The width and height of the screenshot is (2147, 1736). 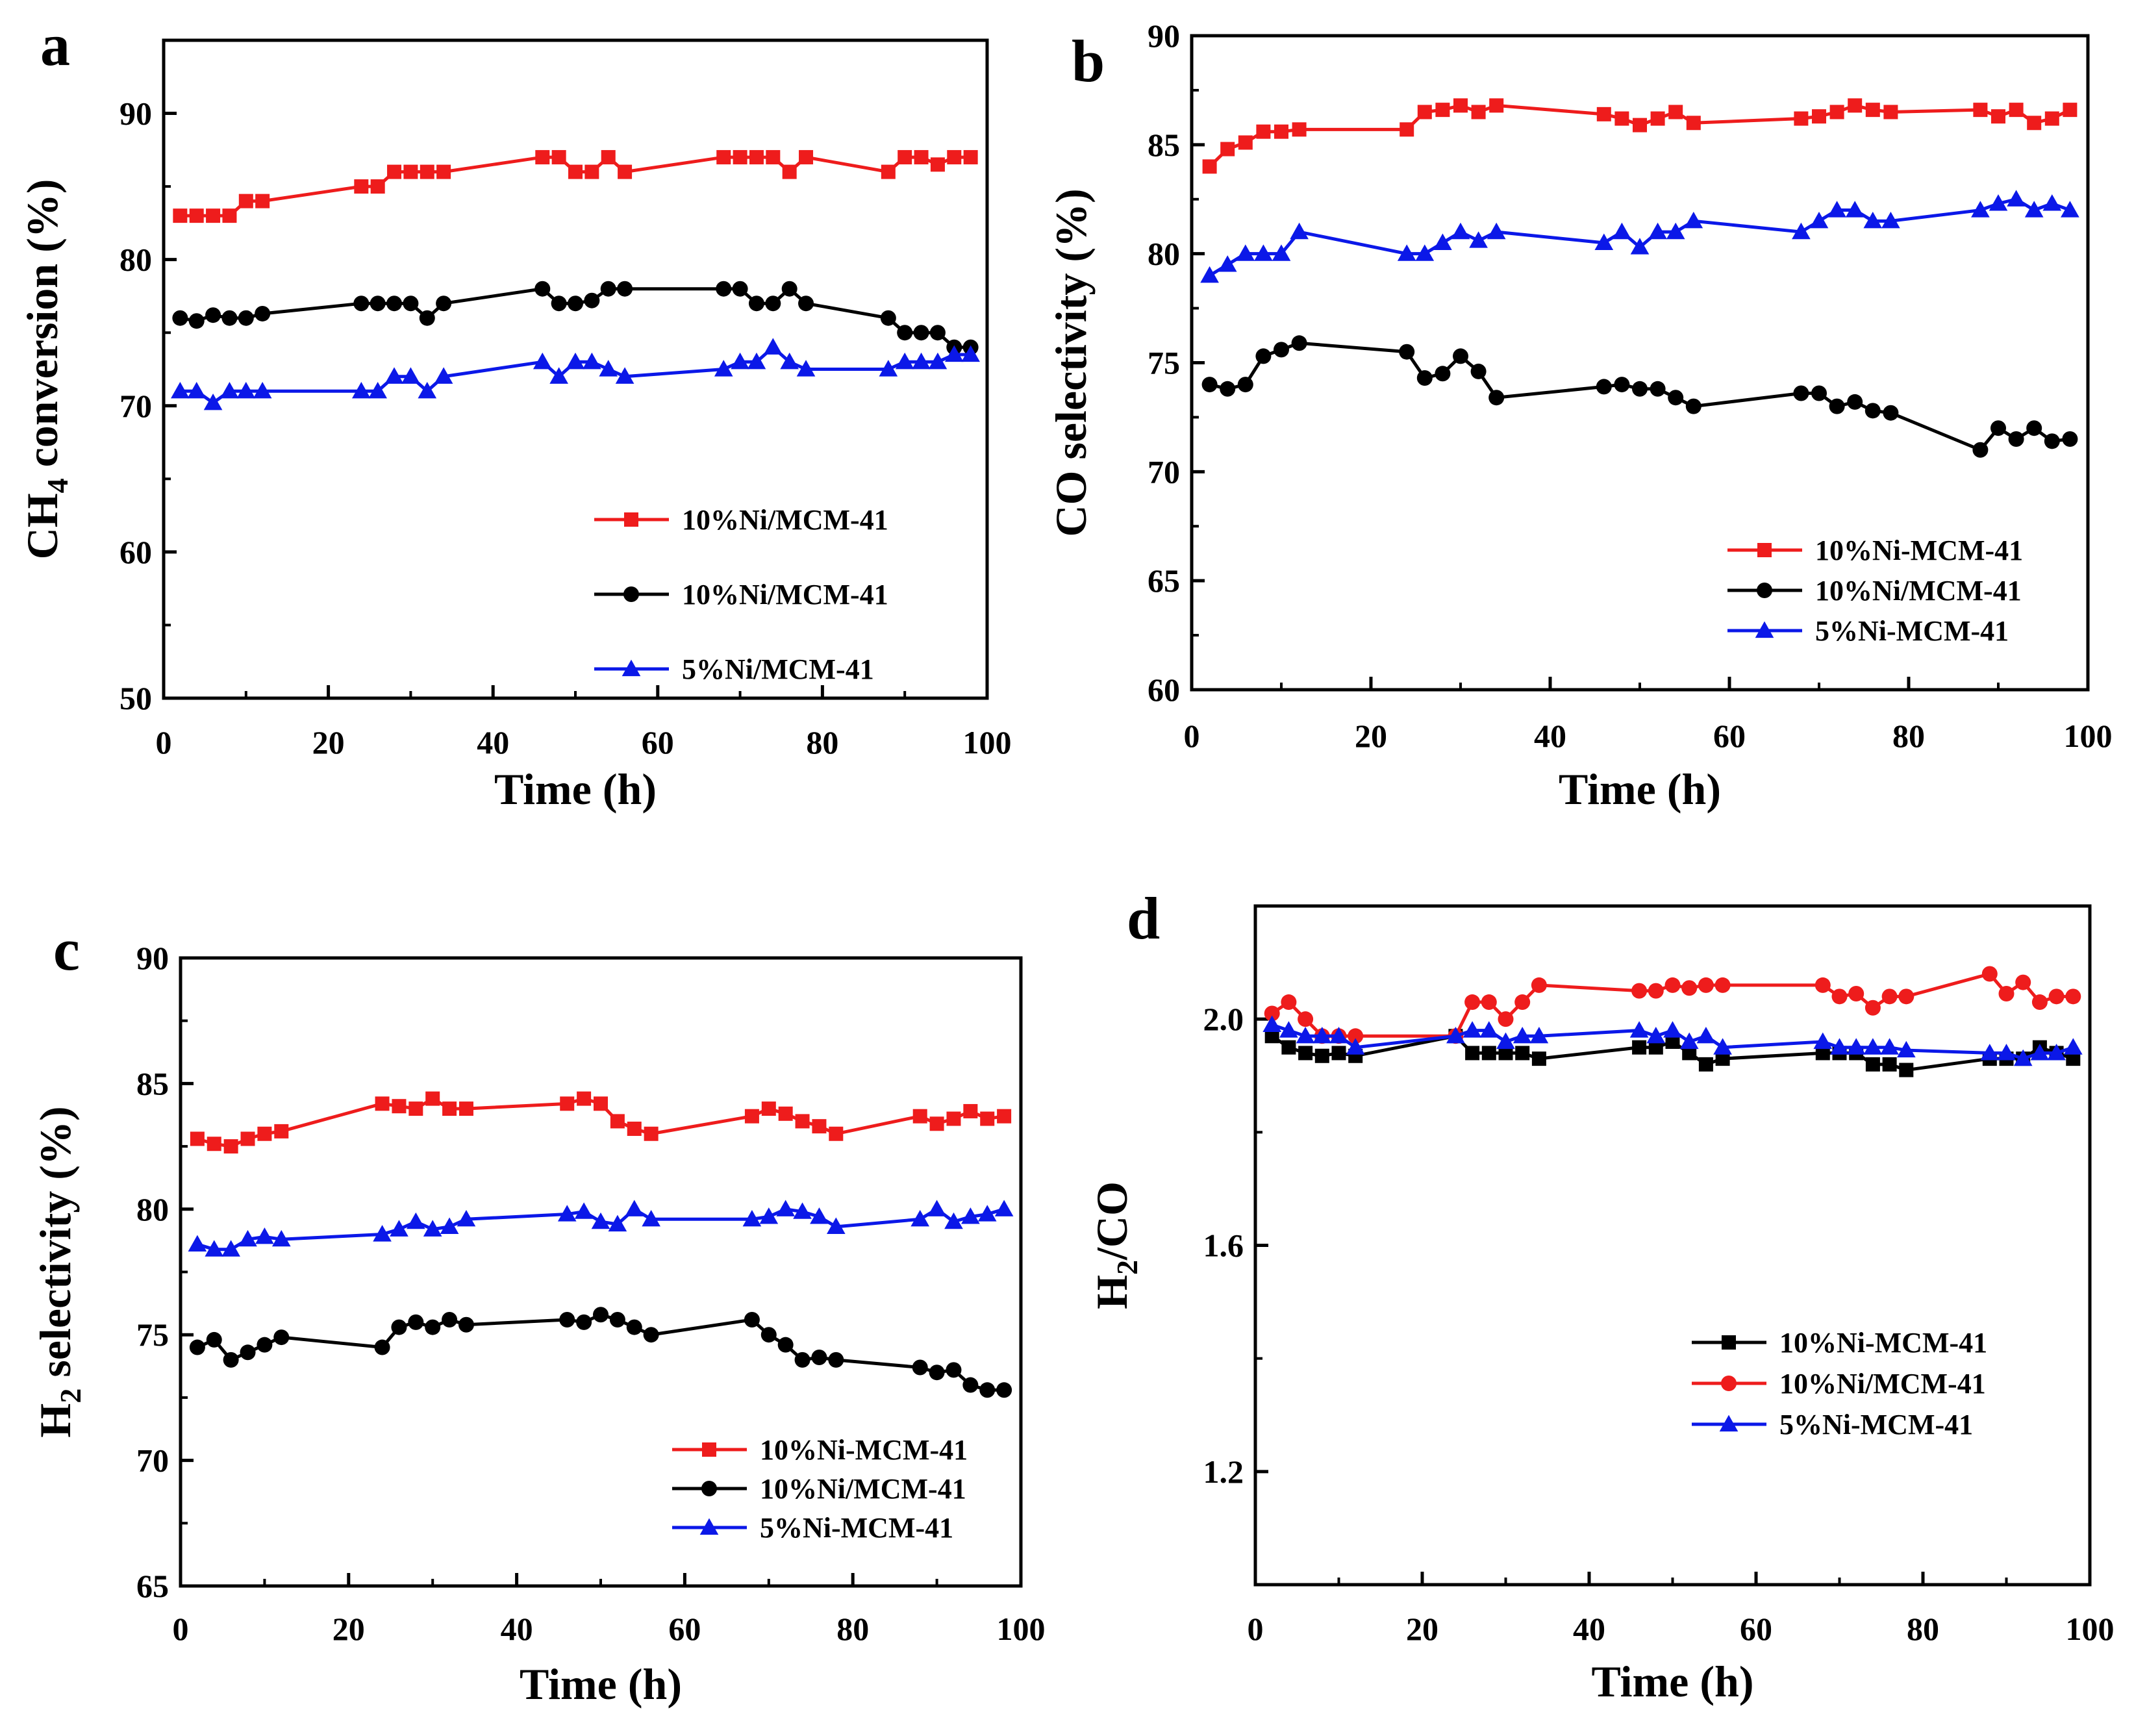 What do you see at coordinates (1021, 1629) in the screenshot?
I see `x-tick-label: 100` at bounding box center [1021, 1629].